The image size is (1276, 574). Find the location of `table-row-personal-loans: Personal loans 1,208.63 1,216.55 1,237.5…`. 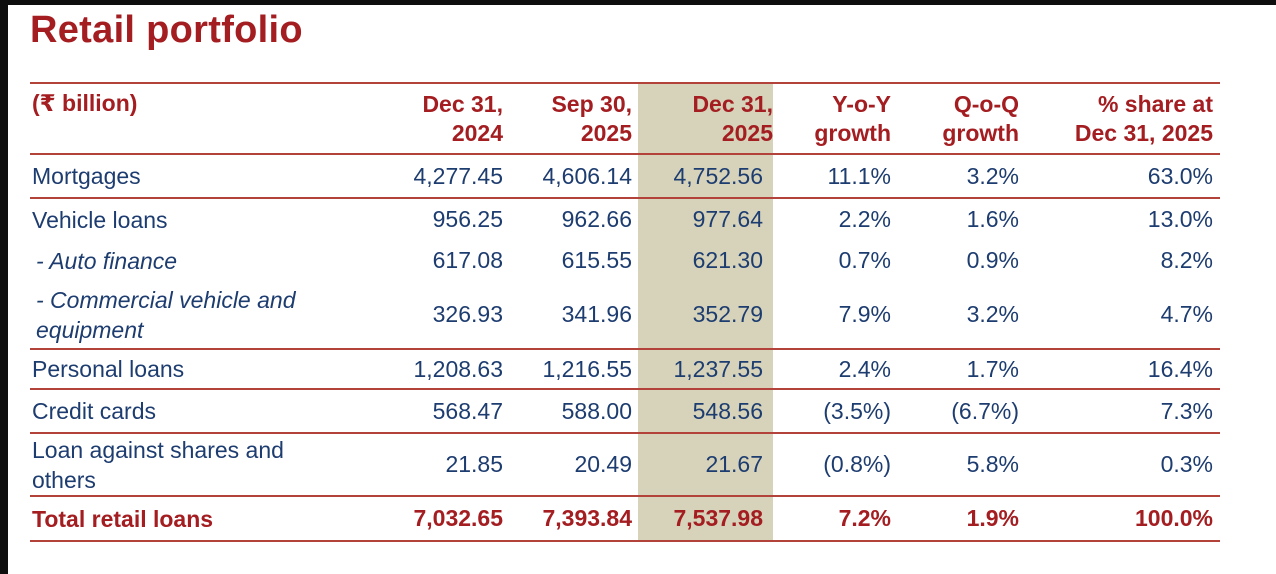

table-row-personal-loans: Personal loans 1,208.63 1,216.55 1,237.5… is located at coordinates (625, 369).